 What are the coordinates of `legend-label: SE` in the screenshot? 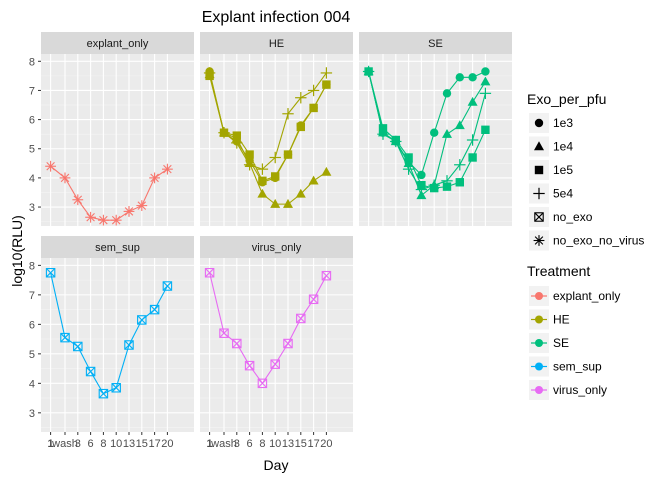 It's located at (561, 343).